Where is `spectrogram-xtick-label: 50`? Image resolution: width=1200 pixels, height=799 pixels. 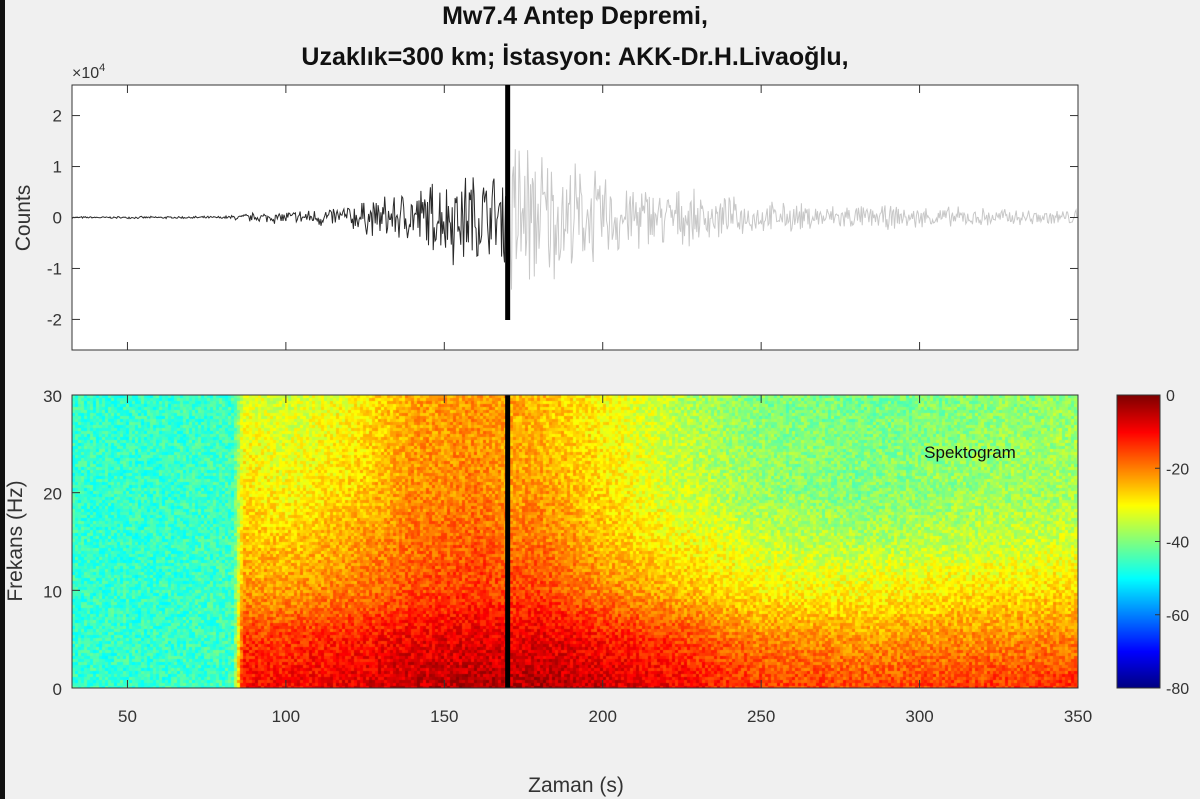
spectrogram-xtick-label: 50 is located at coordinates (127, 716).